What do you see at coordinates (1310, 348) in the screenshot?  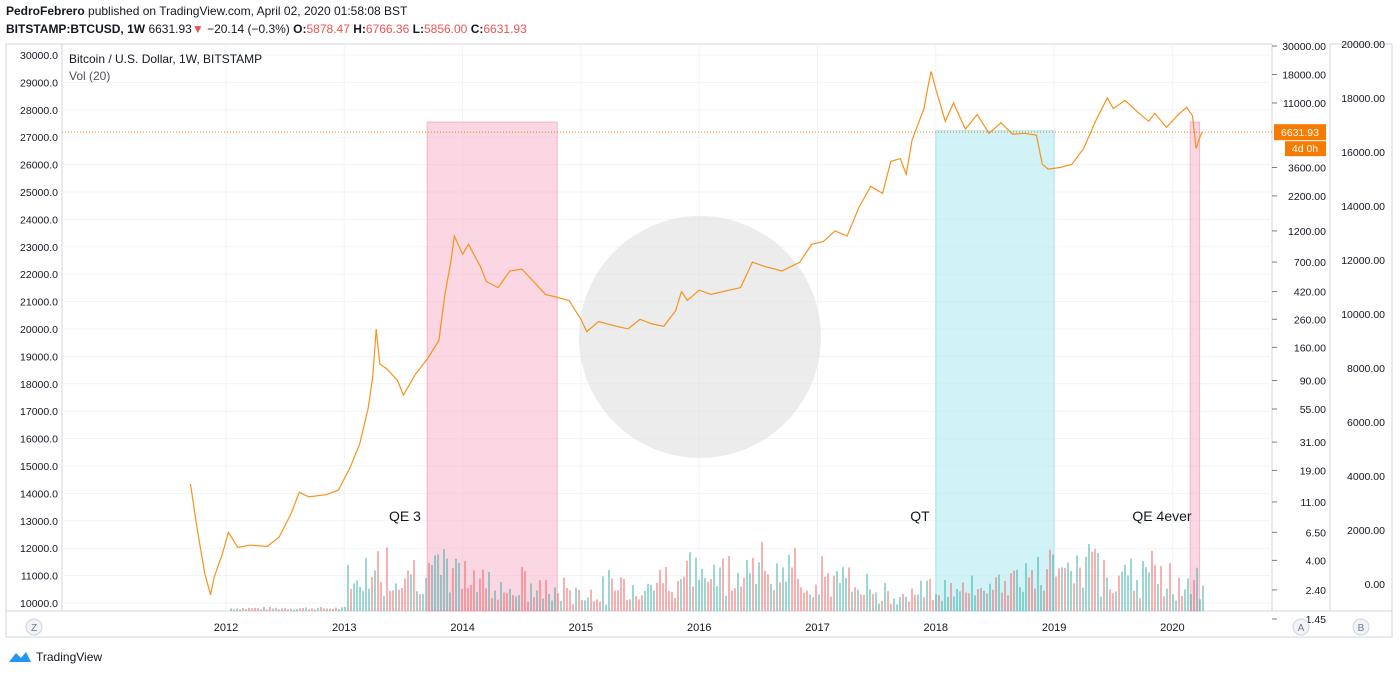 I see `log-tick-label: 160.00` at bounding box center [1310, 348].